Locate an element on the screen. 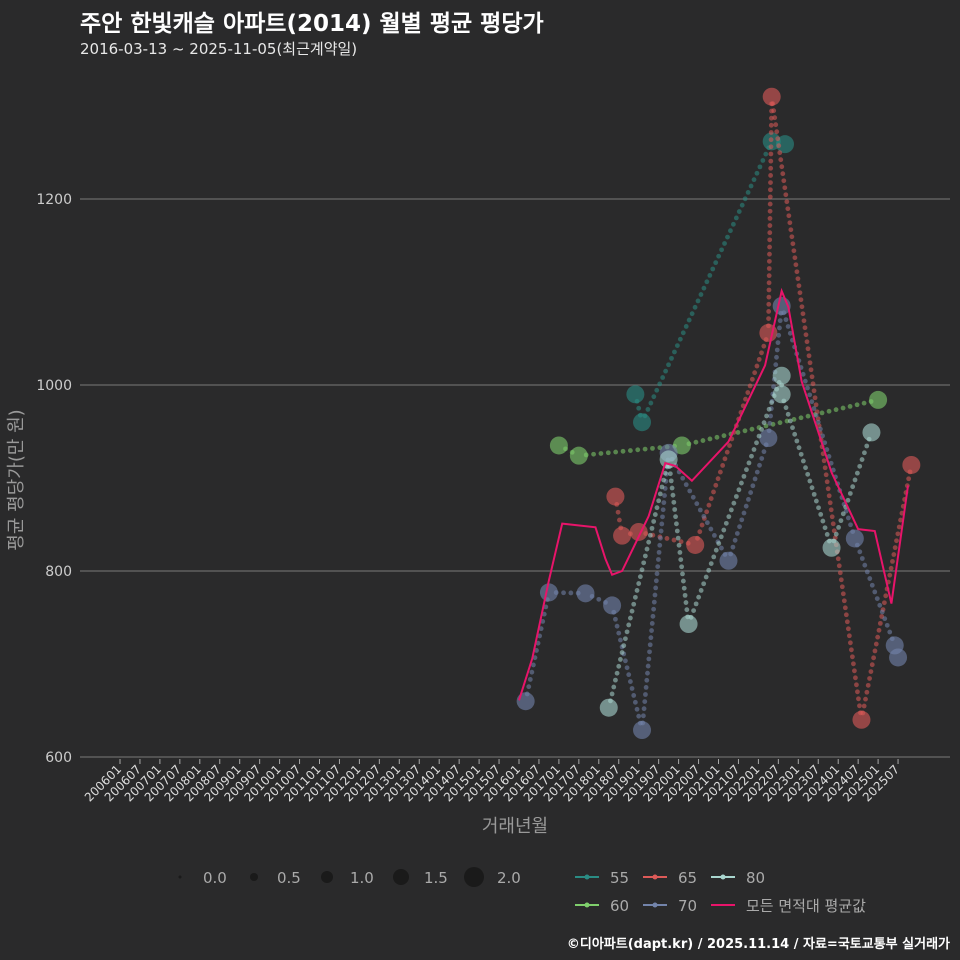 This screenshot has height=960, width=960. size-legend-label: 1.5 is located at coordinates (436, 878).